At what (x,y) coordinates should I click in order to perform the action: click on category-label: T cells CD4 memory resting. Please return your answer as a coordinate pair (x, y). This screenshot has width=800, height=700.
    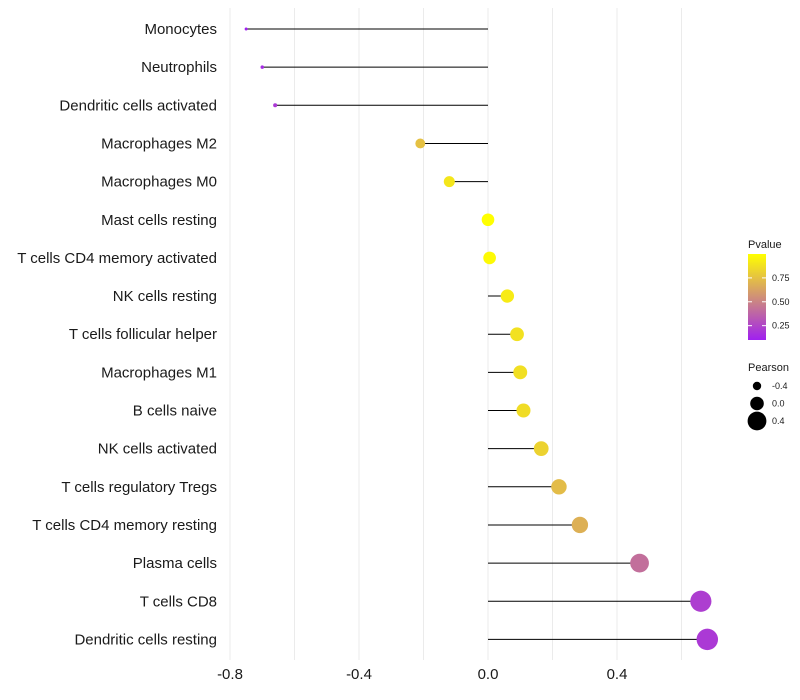
    Looking at the image, I should click on (124, 525).